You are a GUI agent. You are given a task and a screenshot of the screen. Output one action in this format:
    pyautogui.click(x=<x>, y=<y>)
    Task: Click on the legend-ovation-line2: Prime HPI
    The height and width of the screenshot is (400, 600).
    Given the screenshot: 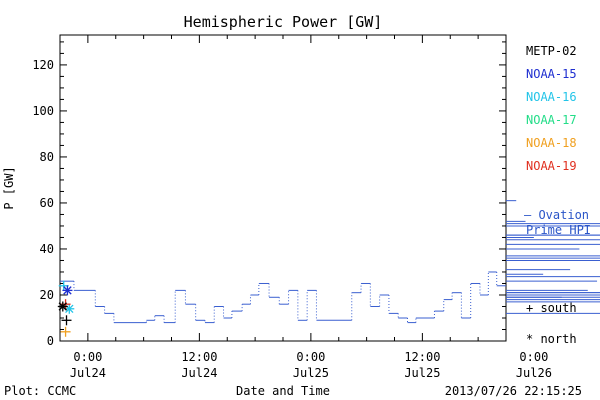 What is the action you would take?
    pyautogui.click(x=558, y=230)
    